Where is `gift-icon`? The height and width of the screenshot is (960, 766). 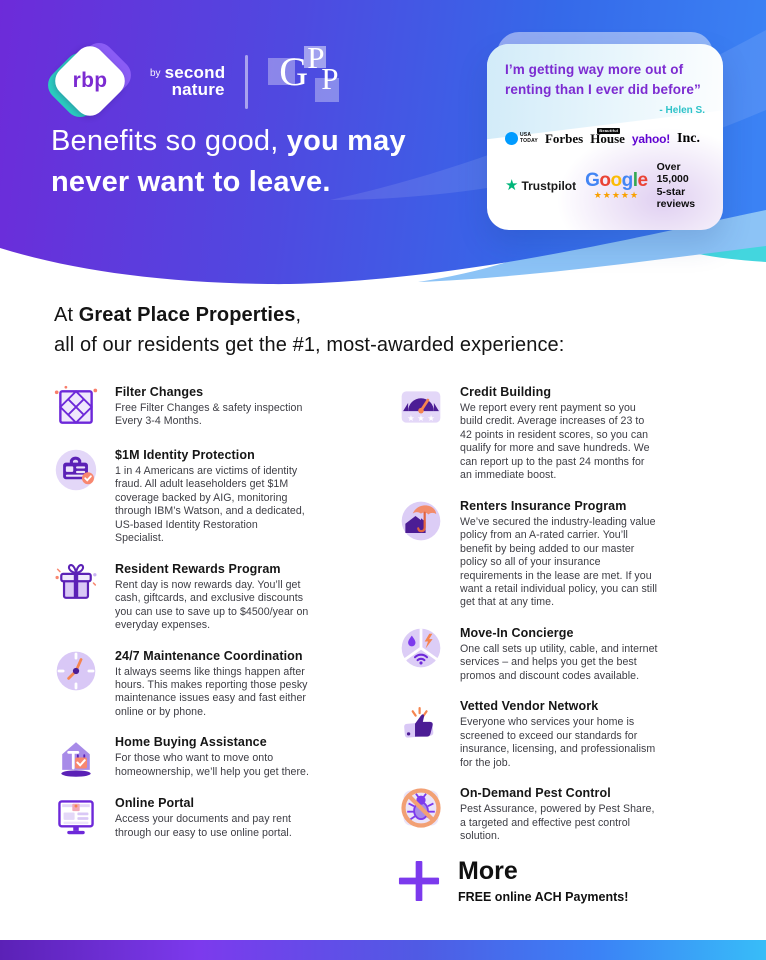 gift-icon is located at coordinates (76, 584).